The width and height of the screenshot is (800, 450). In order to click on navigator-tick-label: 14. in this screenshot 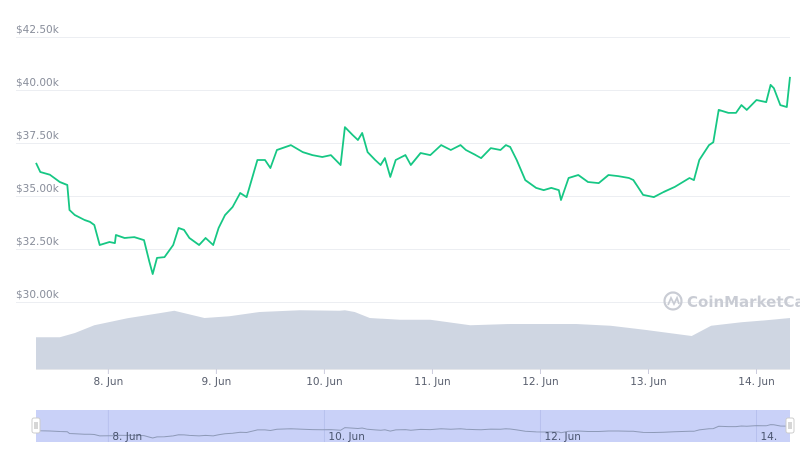, I will do `click(769, 437)`.